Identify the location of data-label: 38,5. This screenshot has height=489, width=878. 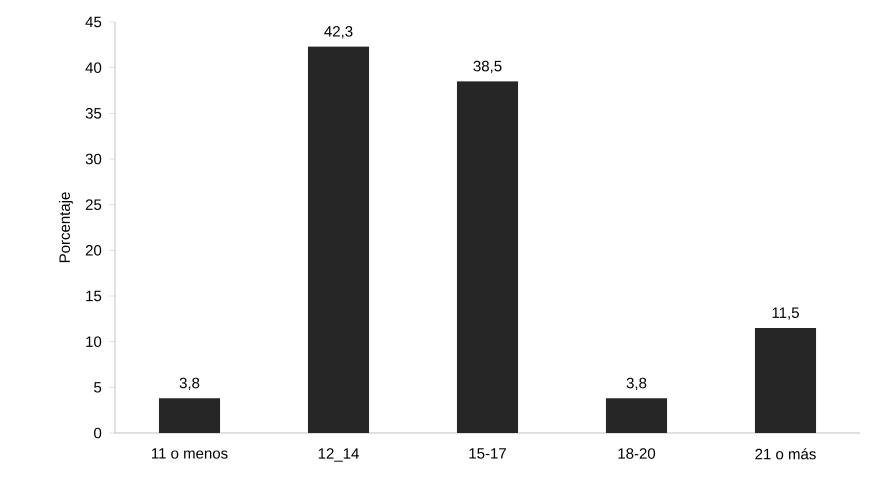
(487, 67).